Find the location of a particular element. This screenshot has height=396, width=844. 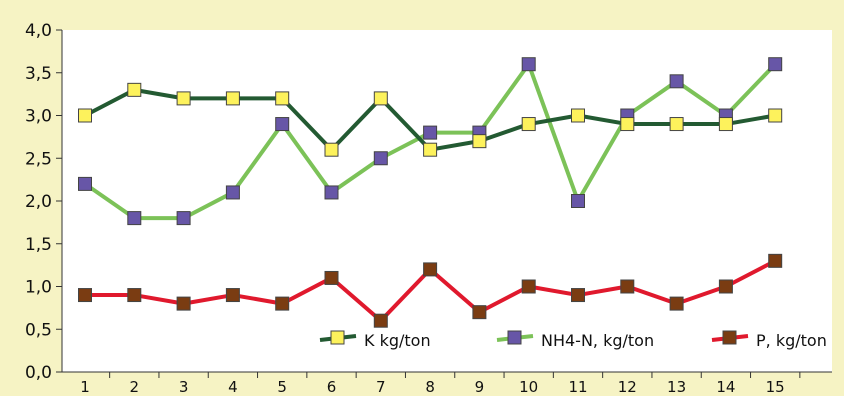

y-tick-label: 3,0 is located at coordinates (38, 117).